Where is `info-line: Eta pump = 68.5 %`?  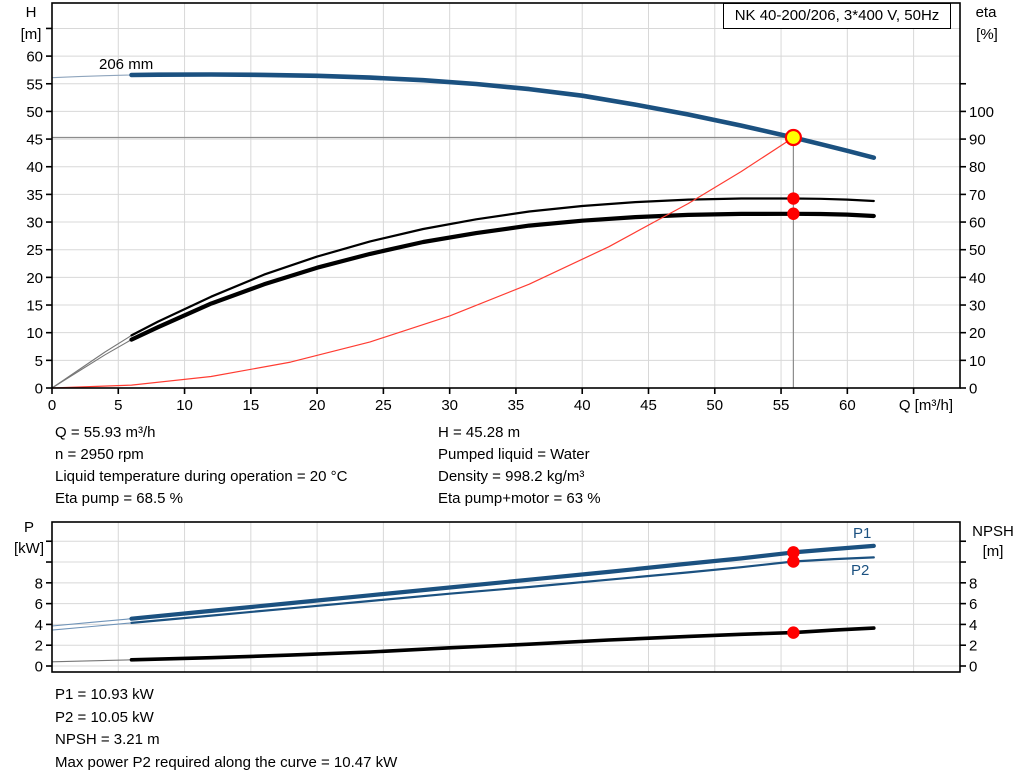 info-line: Eta pump = 68.5 % is located at coordinates (119, 498).